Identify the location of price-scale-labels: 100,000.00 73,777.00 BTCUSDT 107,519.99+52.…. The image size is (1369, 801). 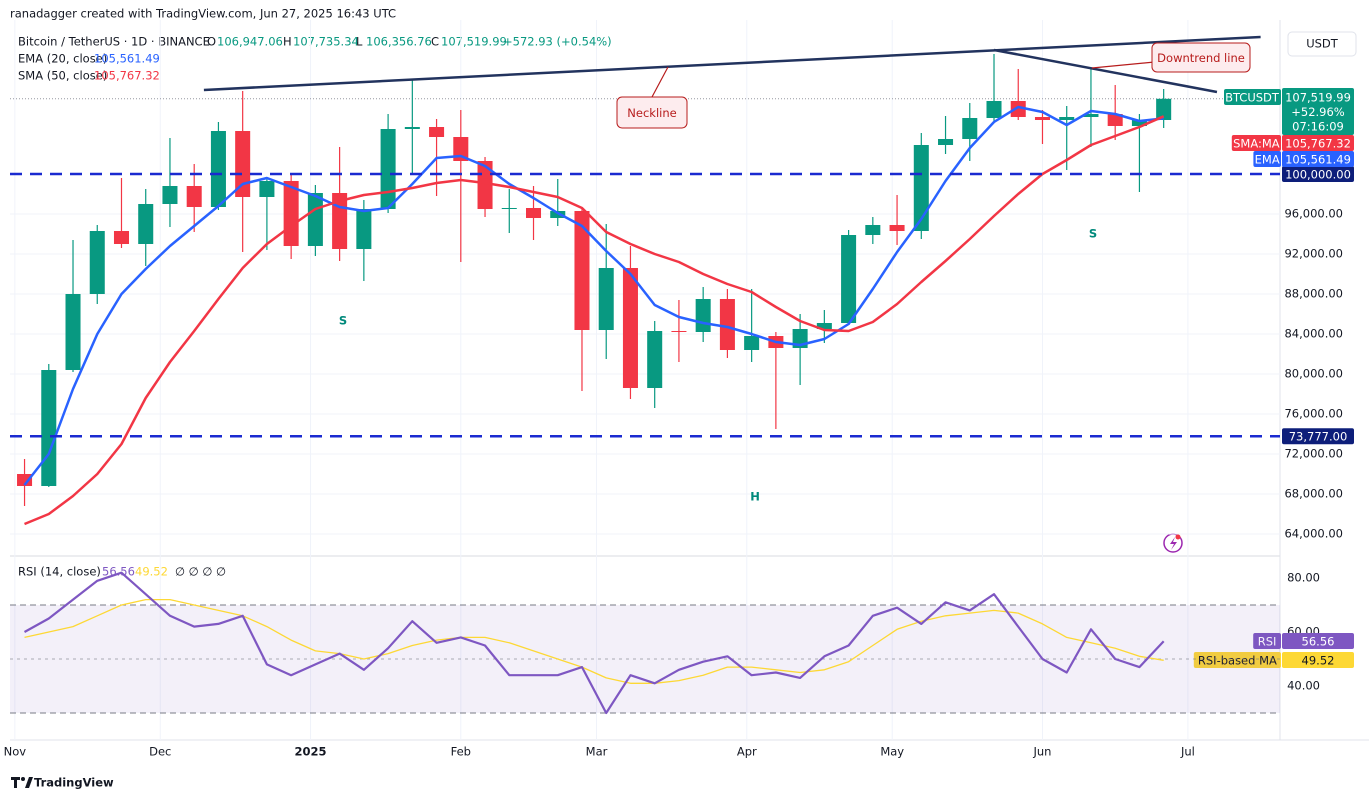
(1273, 378).